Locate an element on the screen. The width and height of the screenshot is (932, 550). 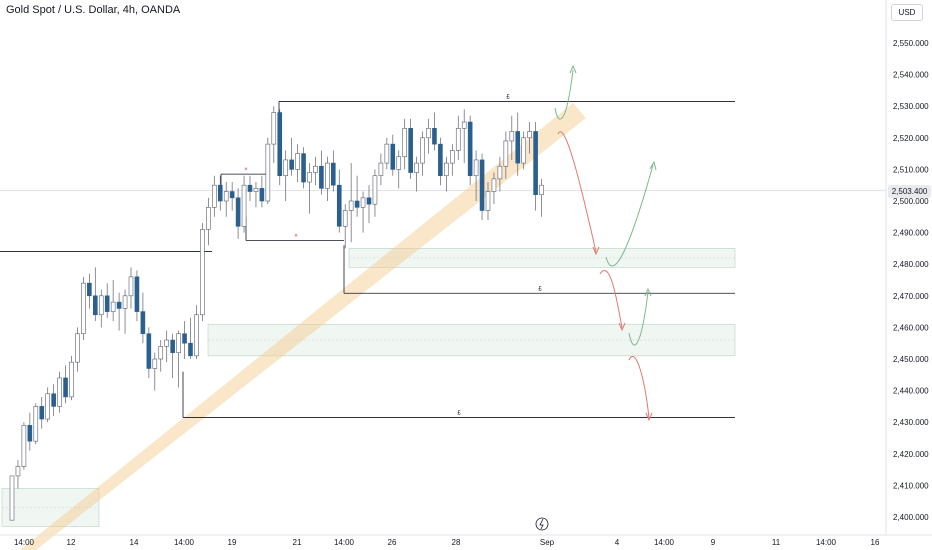
demand-zone is located at coordinates (471, 340).